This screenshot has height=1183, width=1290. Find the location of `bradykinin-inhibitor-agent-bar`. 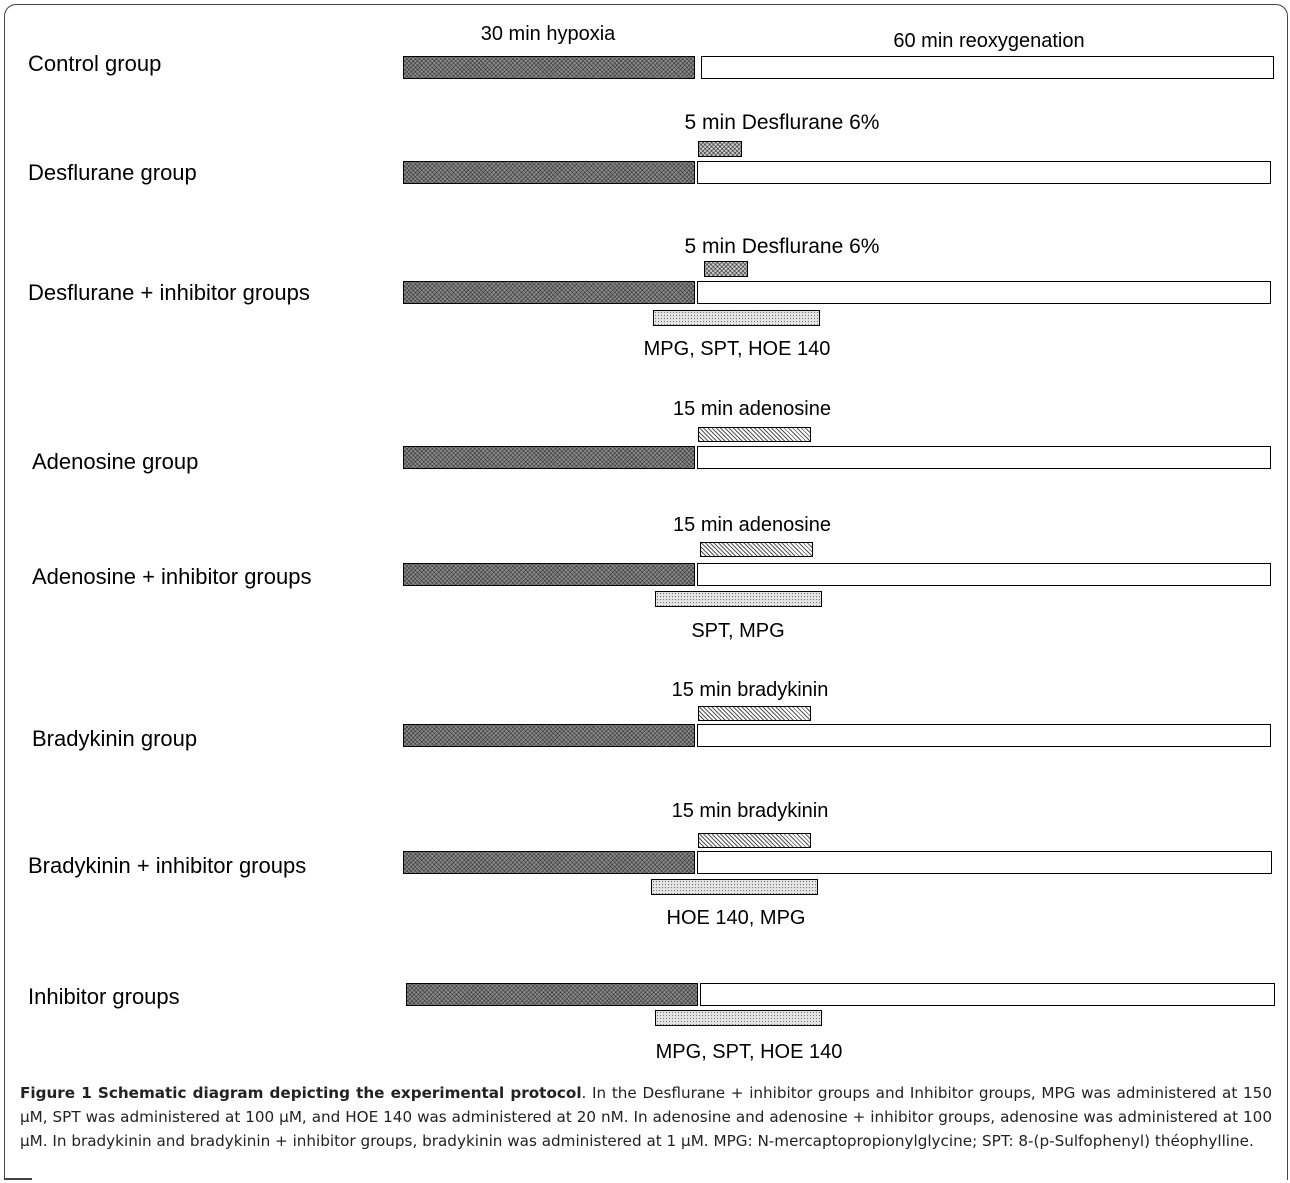

bradykinin-inhibitor-agent-bar is located at coordinates (754, 840).